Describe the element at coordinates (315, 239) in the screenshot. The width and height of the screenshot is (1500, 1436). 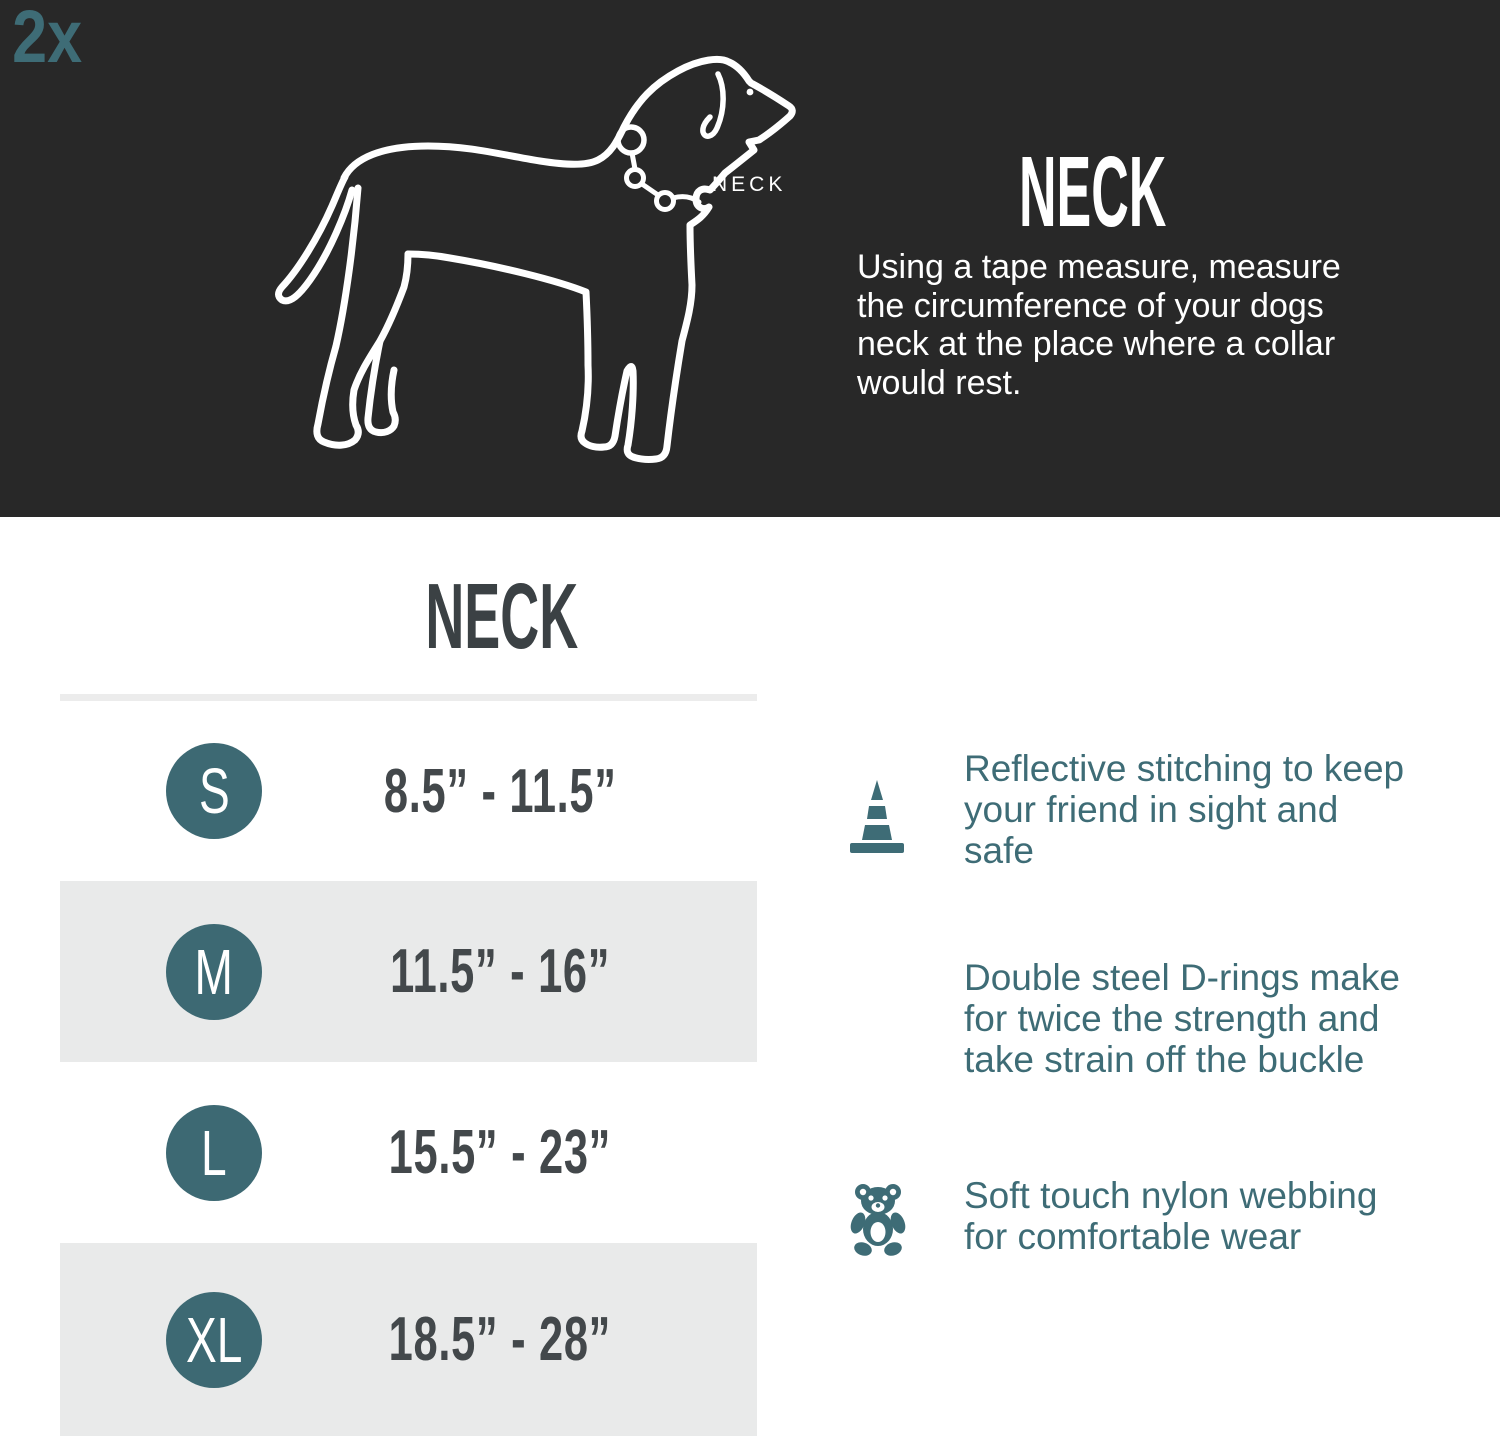
I see `dog-tail-line` at that location.